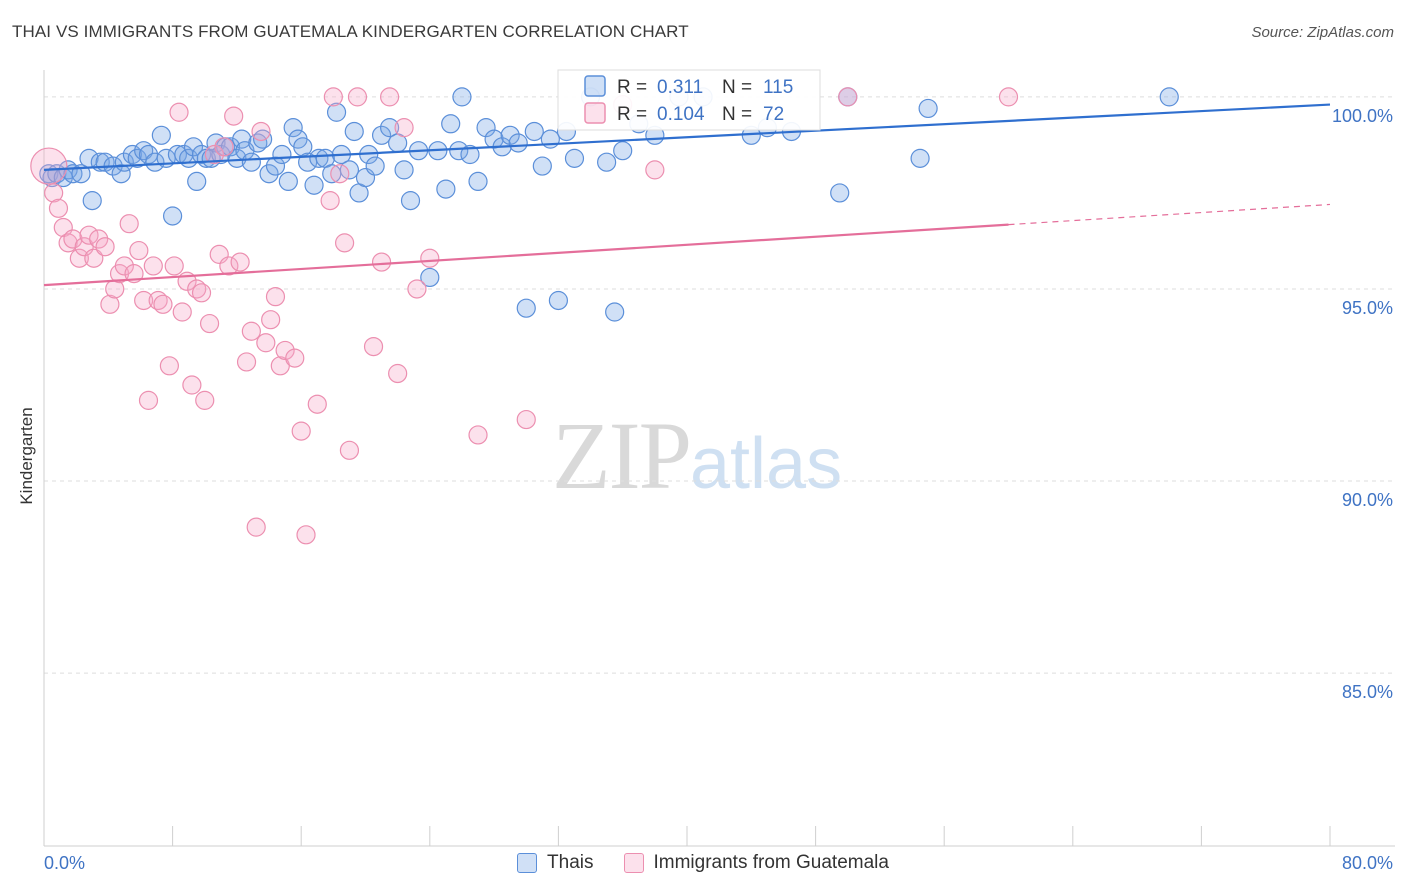 This screenshot has width=1406, height=892. I want to click on series-legend: Thais Immigrants from Guatemala, so click(703, 863).